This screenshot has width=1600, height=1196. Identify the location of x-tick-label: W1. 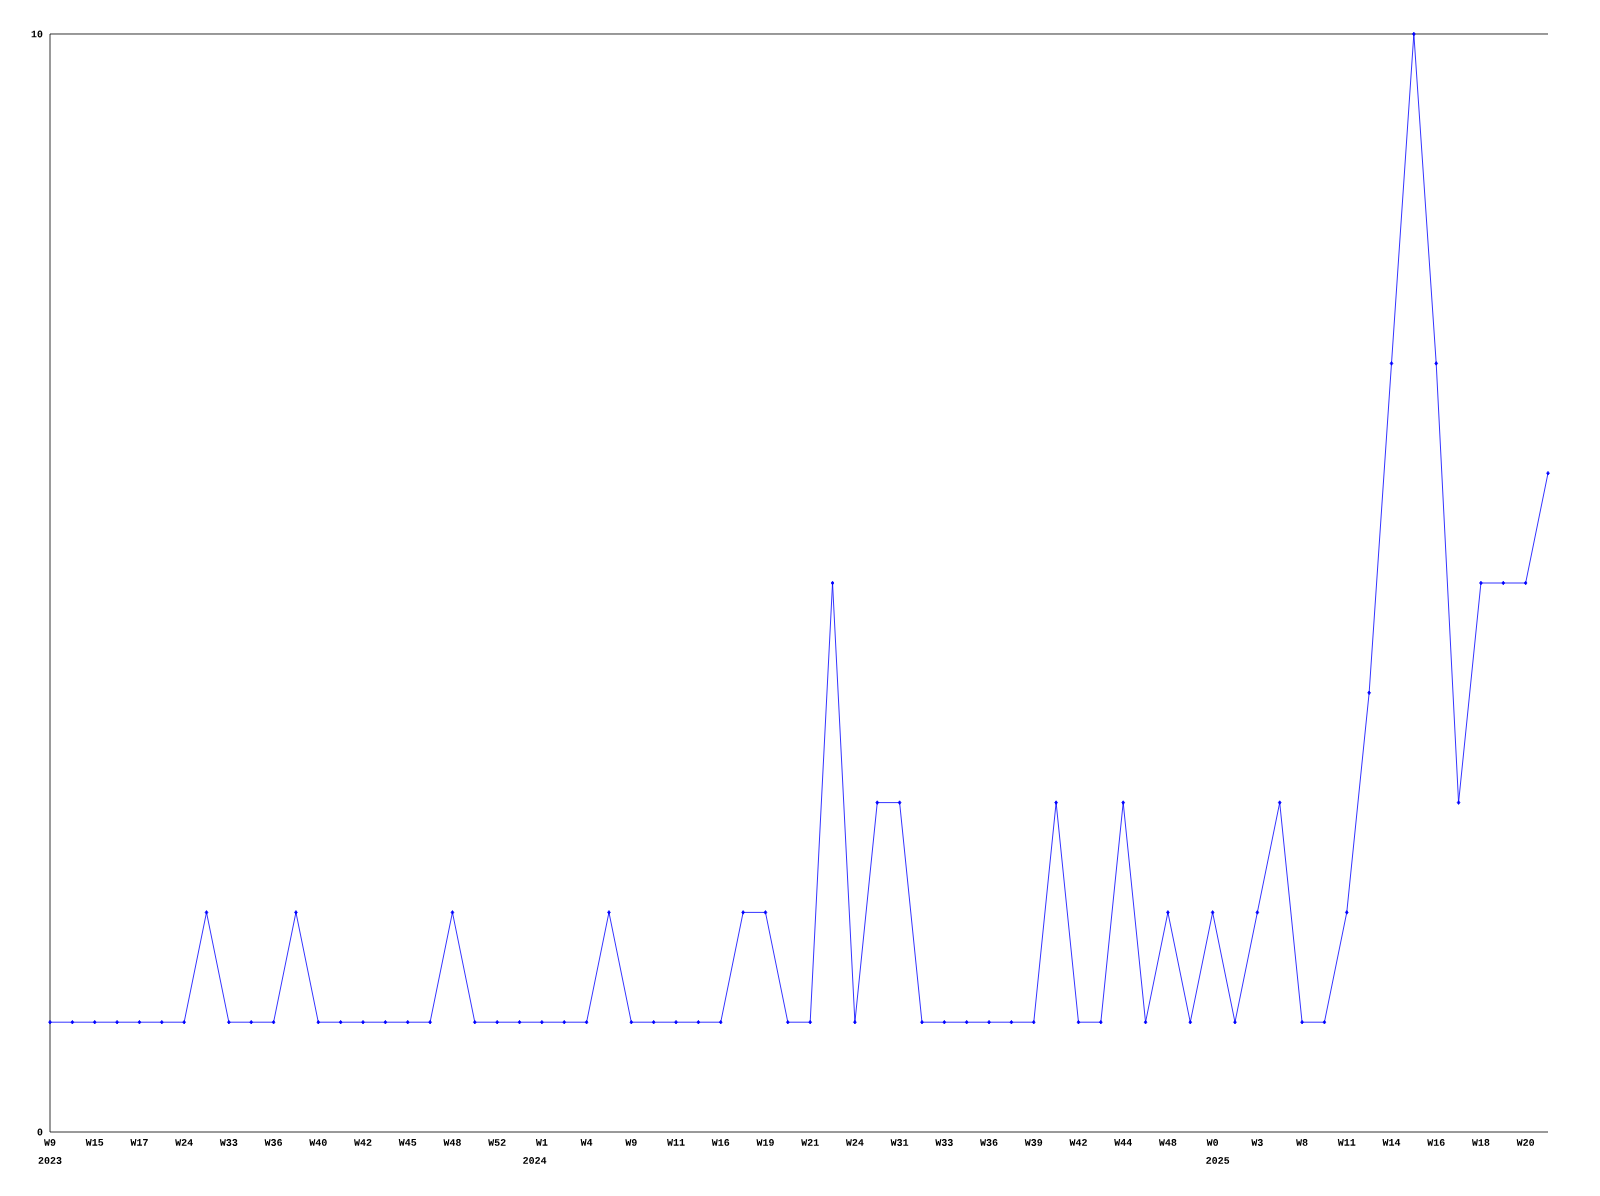
(541, 1142).